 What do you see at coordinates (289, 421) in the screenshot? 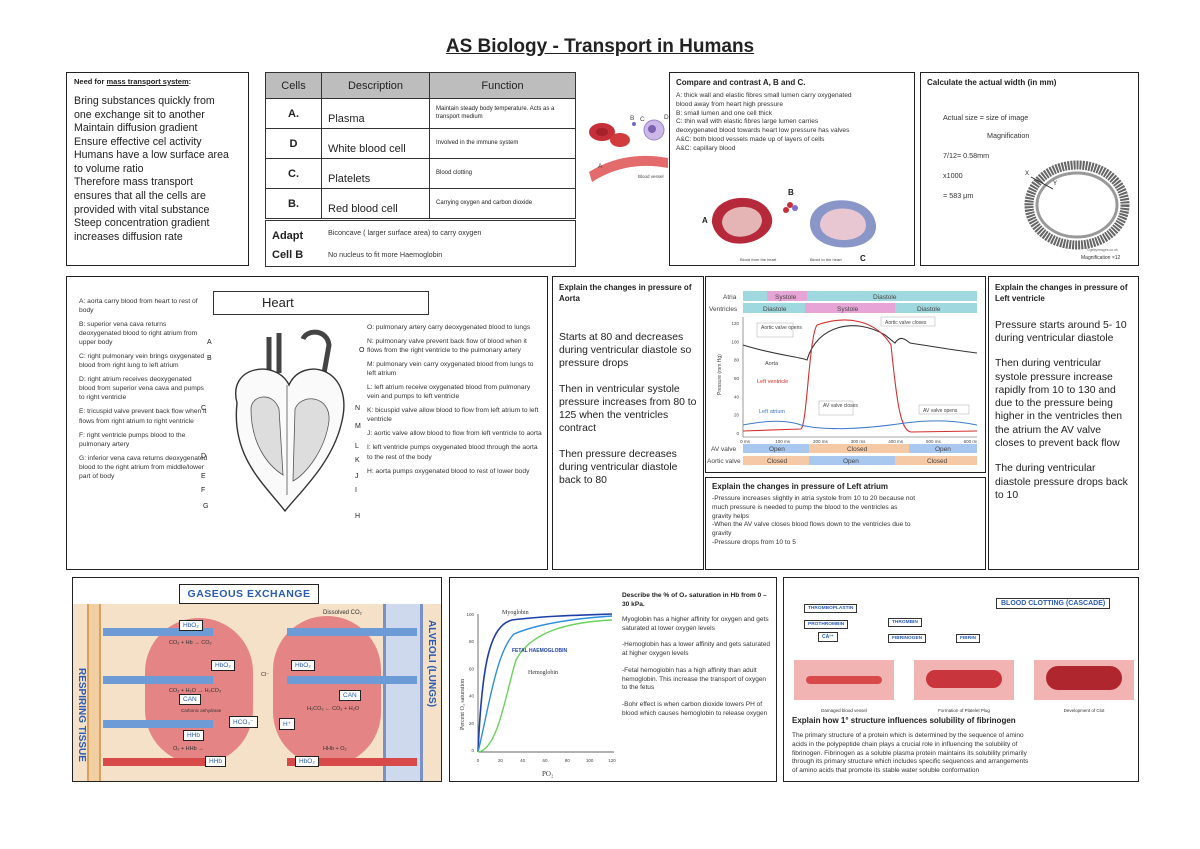
I see `heart-diagram` at bounding box center [289, 421].